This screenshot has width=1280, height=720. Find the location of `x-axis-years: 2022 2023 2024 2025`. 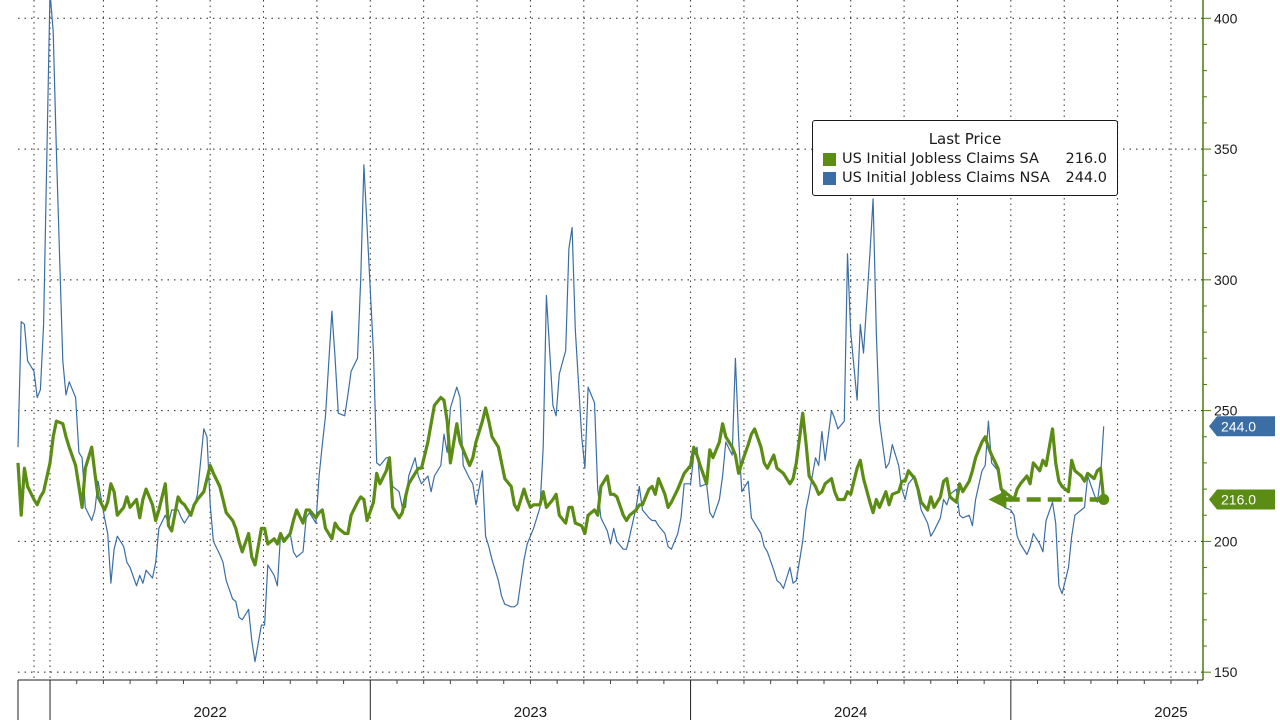

x-axis-years: 2022 2023 2024 2025 is located at coordinates (610, 699).